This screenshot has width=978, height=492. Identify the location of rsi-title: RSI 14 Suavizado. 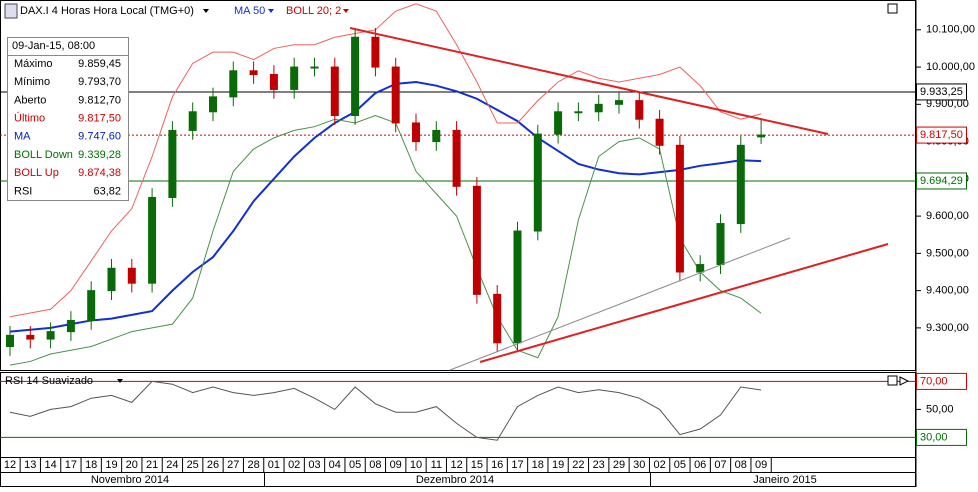
(49, 381).